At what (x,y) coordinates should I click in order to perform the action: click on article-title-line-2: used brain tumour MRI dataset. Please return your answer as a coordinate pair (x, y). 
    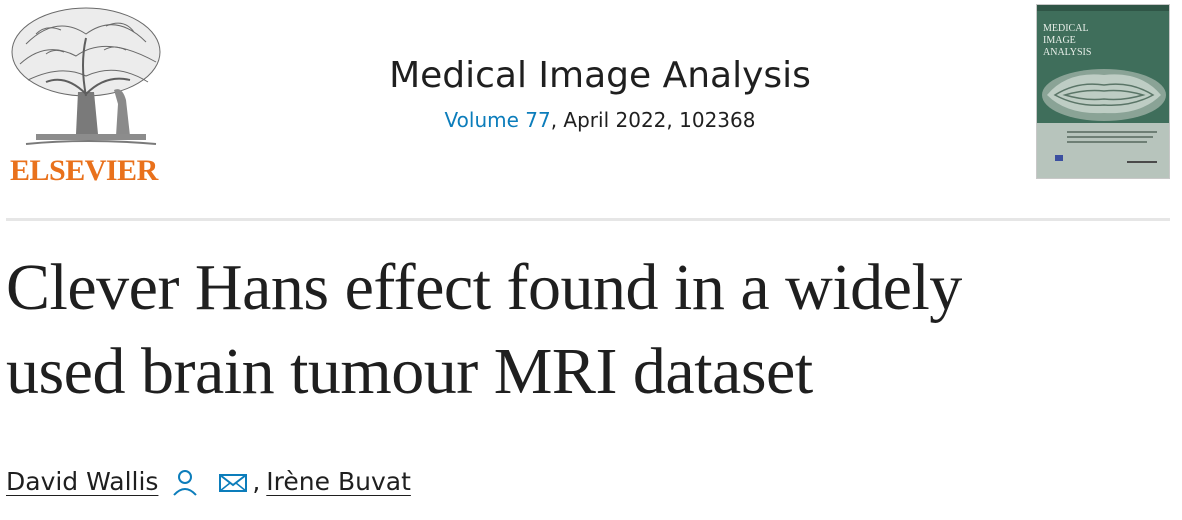
    Looking at the image, I should click on (409, 371).